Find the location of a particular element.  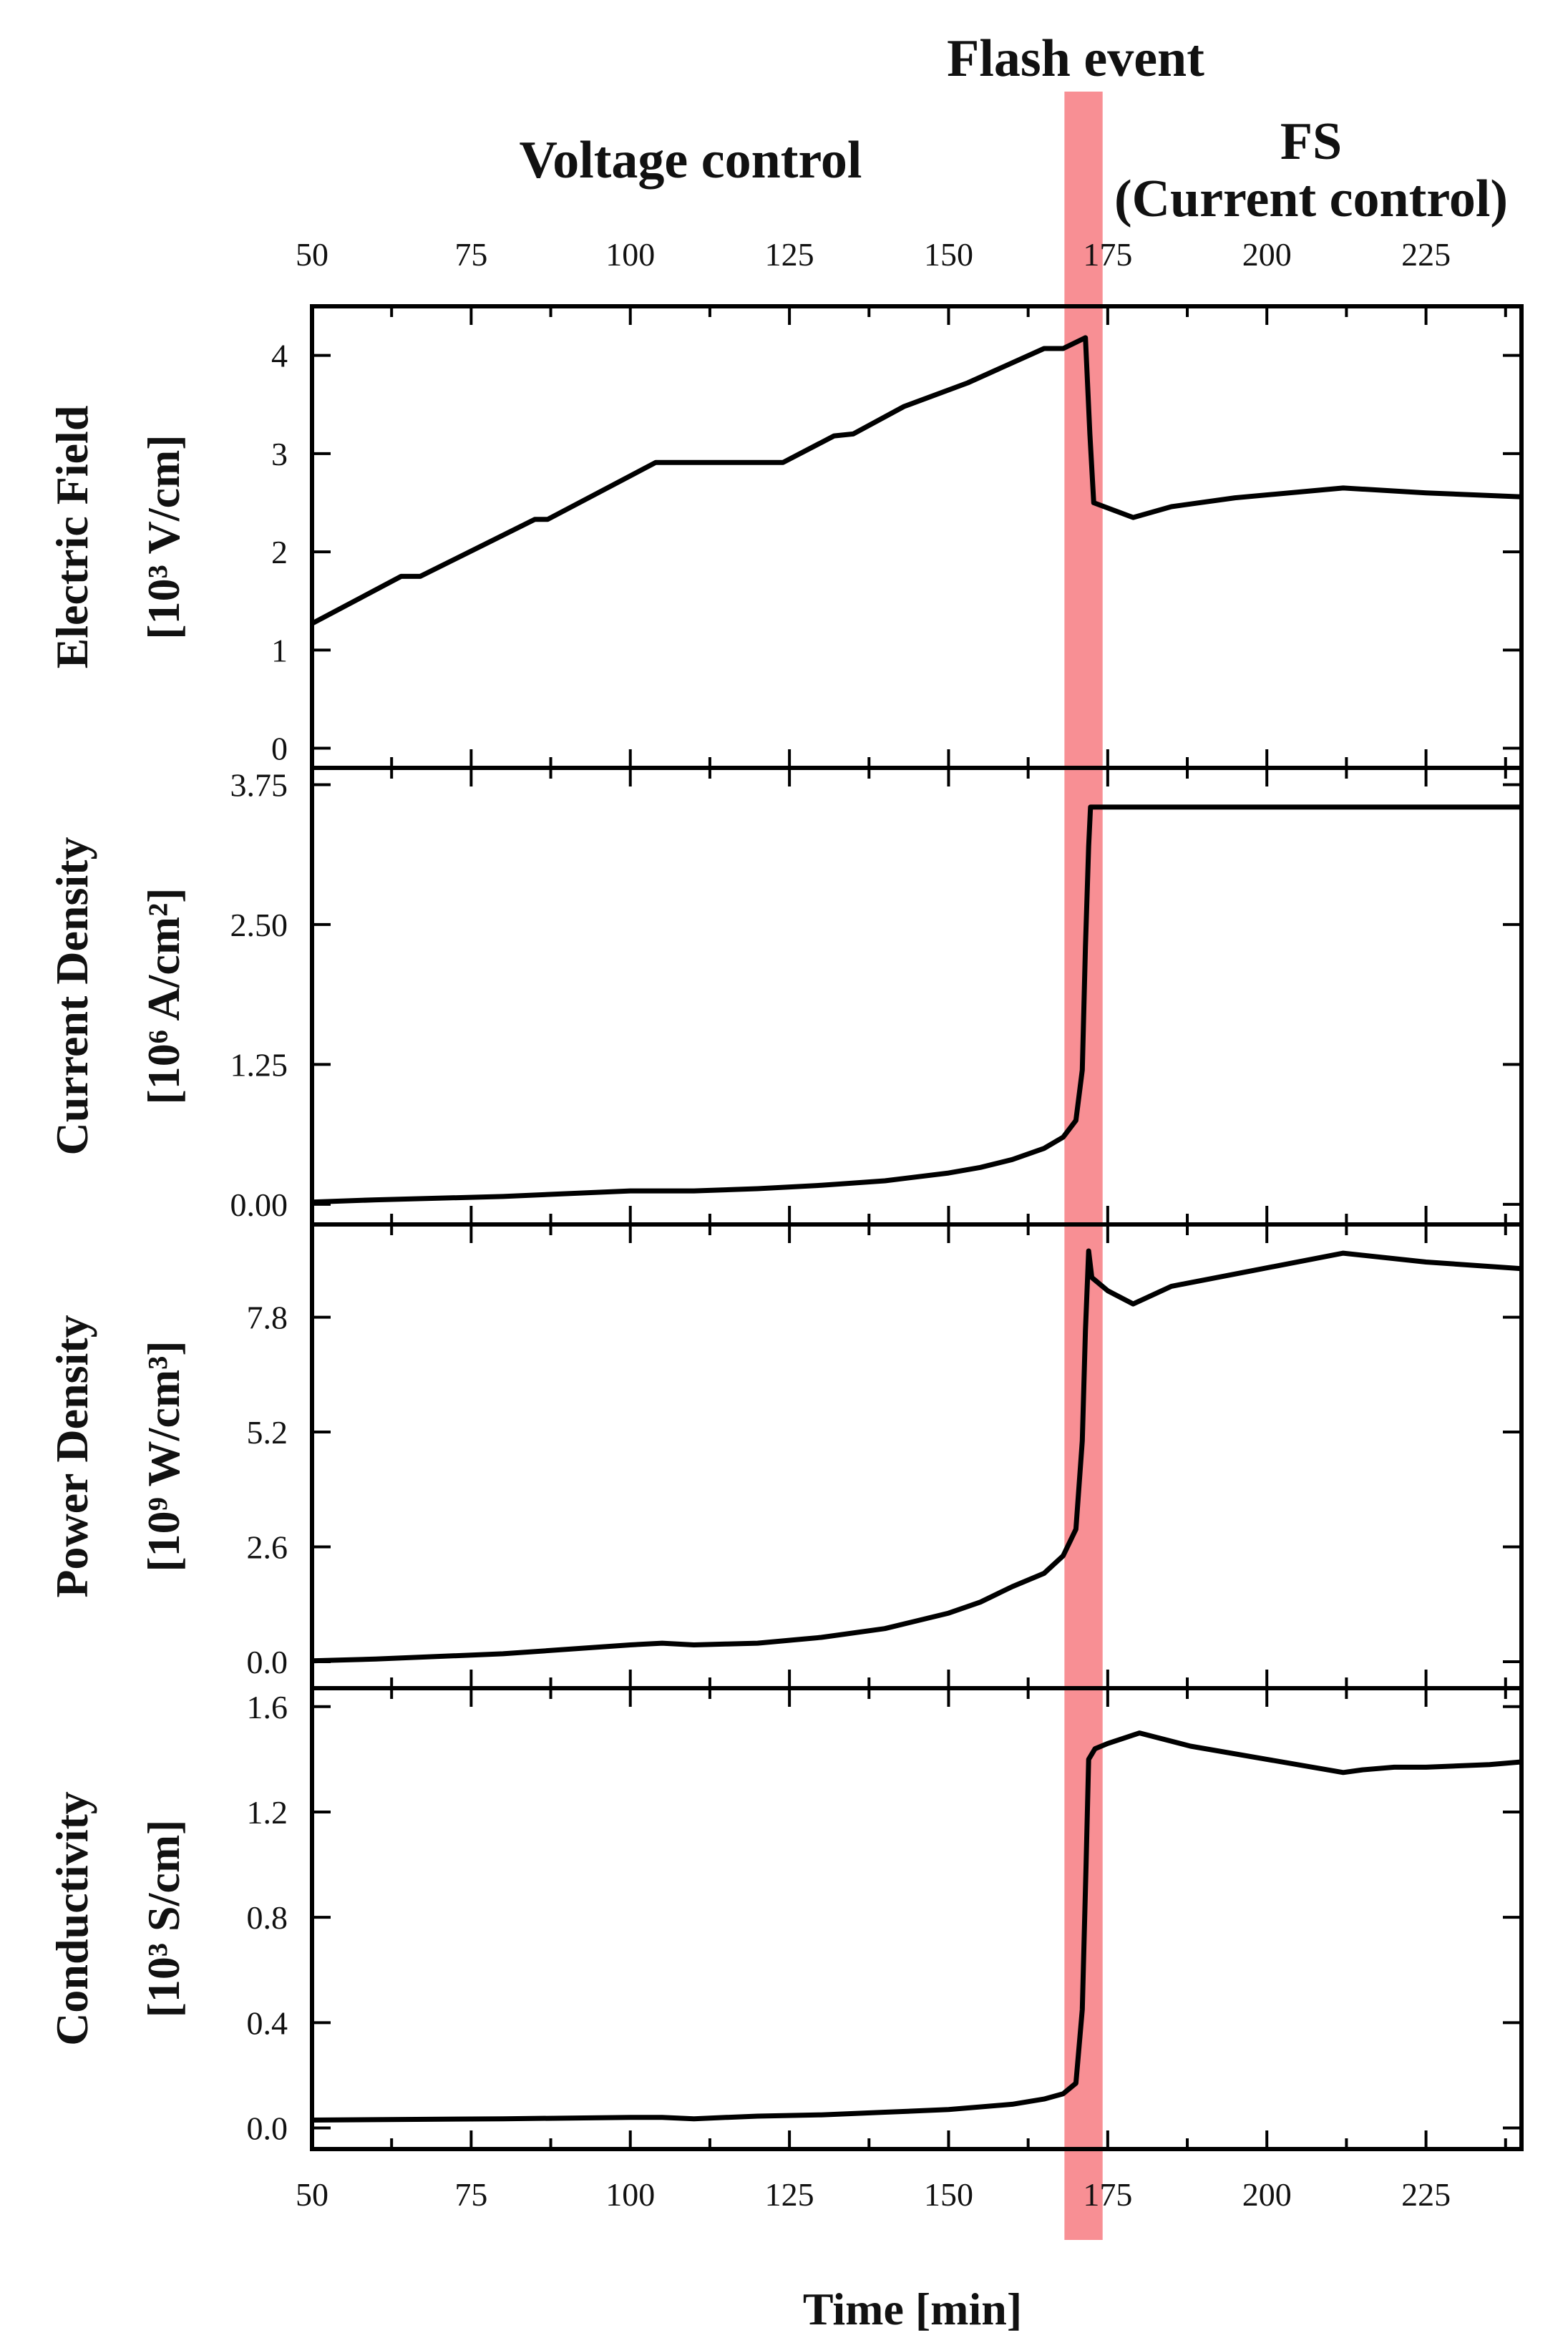

y-tick-label-conductivity-2: 0.8 is located at coordinates (267, 1917).